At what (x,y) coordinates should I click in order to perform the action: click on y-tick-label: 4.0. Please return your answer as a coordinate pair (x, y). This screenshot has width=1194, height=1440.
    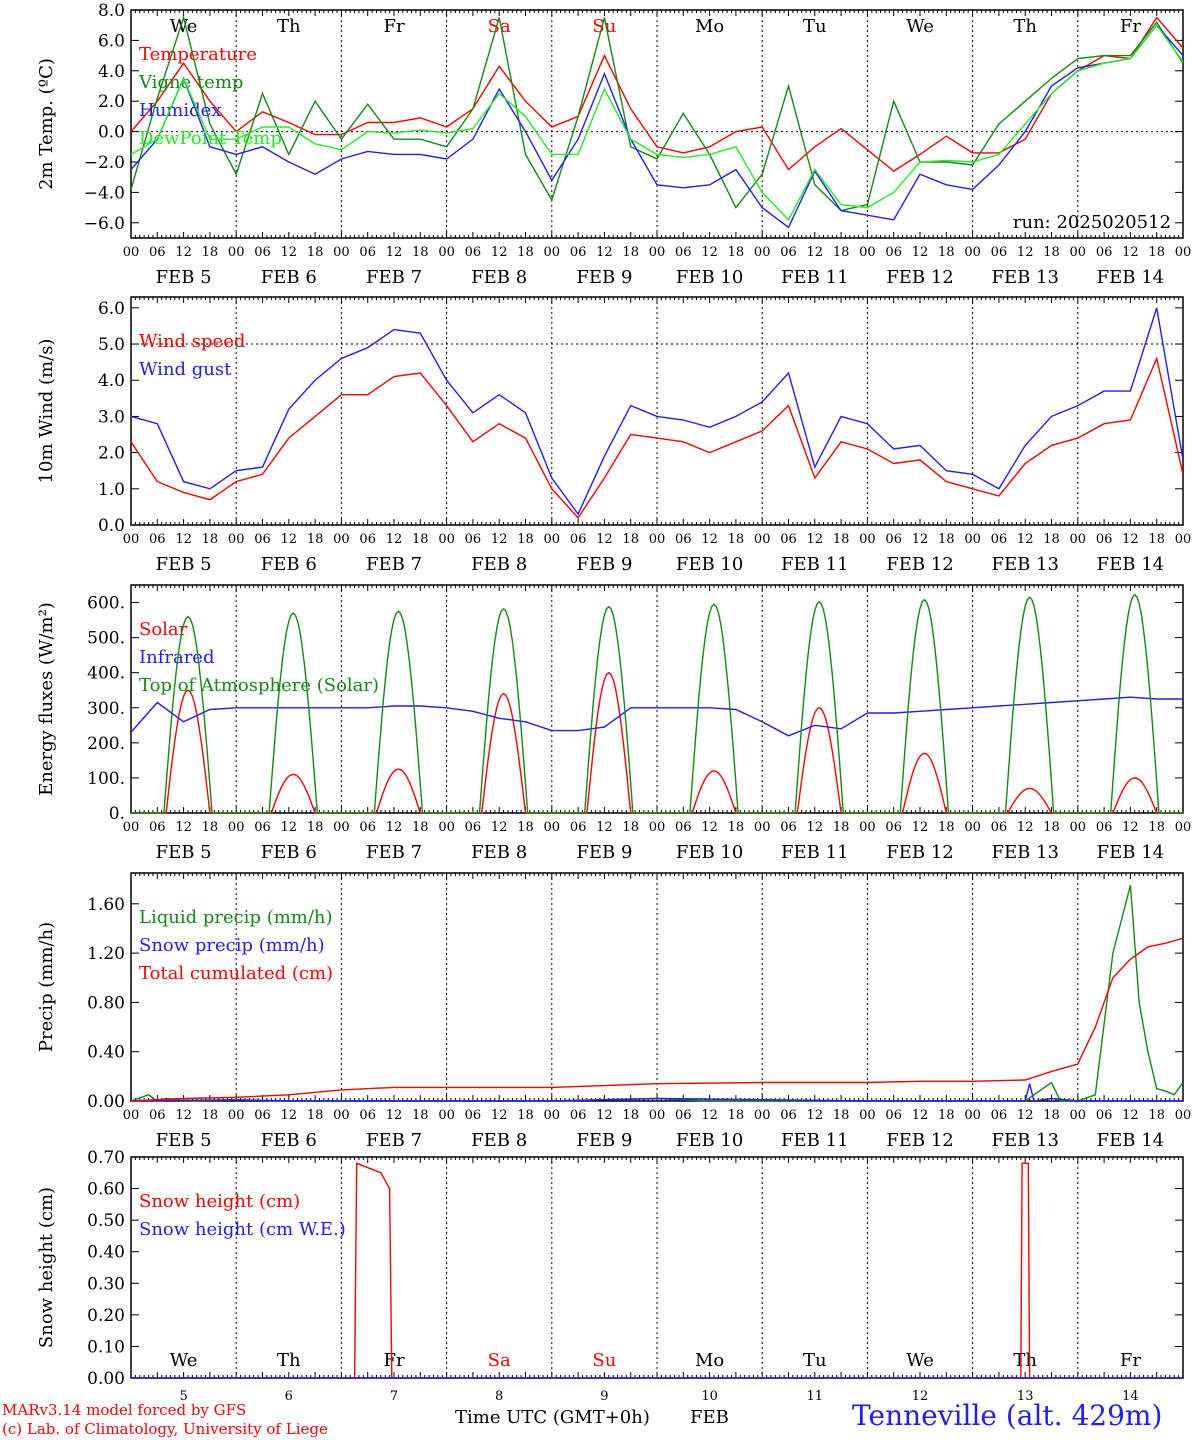
    Looking at the image, I should click on (111, 381).